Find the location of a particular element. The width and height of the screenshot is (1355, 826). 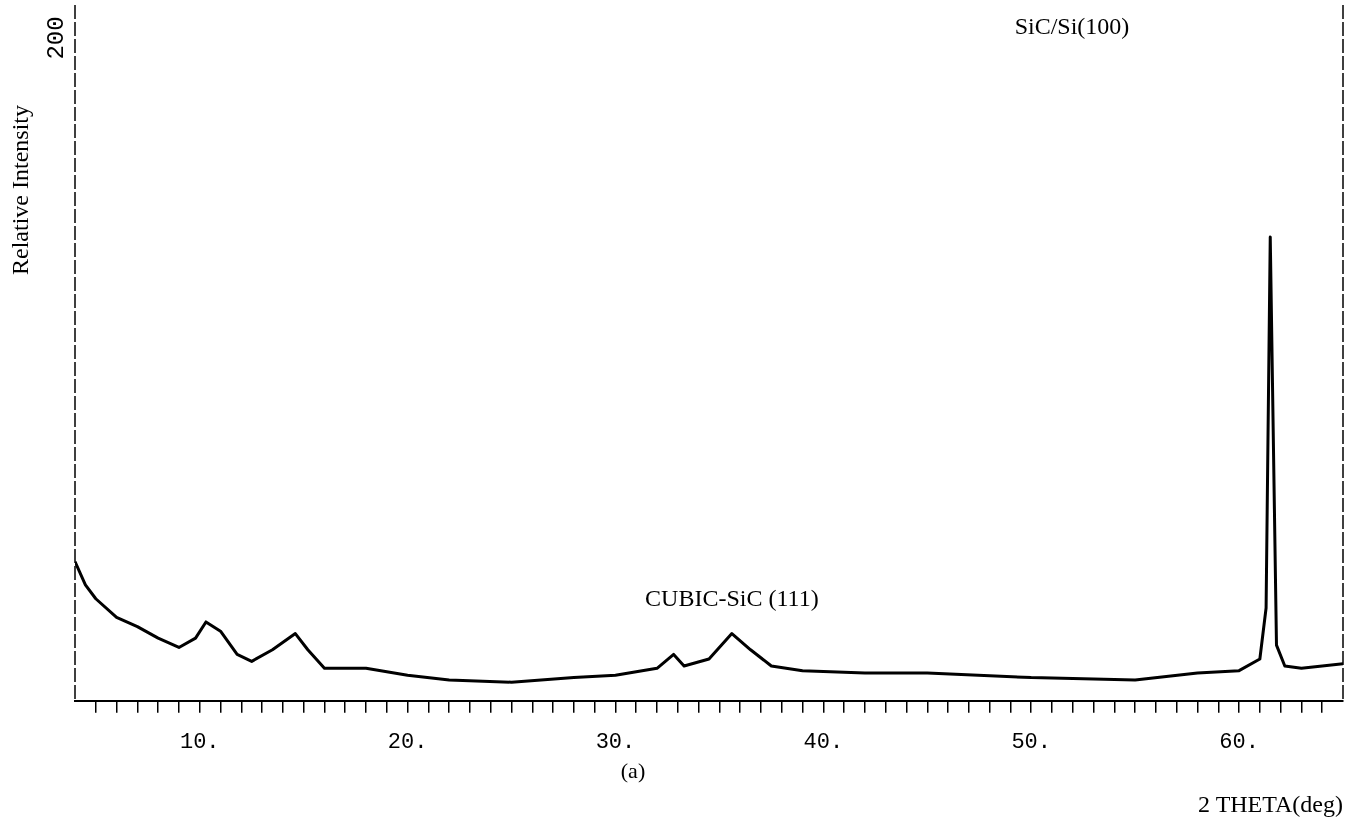

x-tick-label: 50. is located at coordinates (1031, 742).